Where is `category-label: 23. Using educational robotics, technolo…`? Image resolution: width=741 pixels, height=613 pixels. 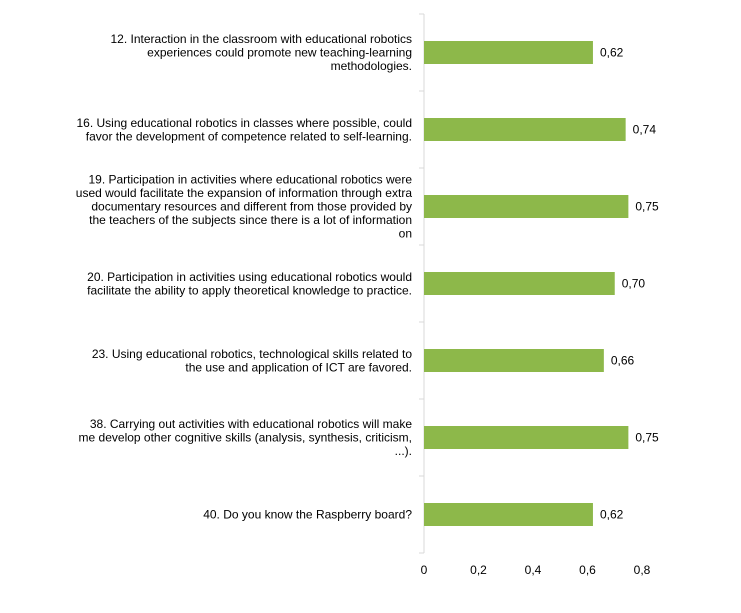 category-label: 23. Using educational robotics, technolo… is located at coordinates (252, 361).